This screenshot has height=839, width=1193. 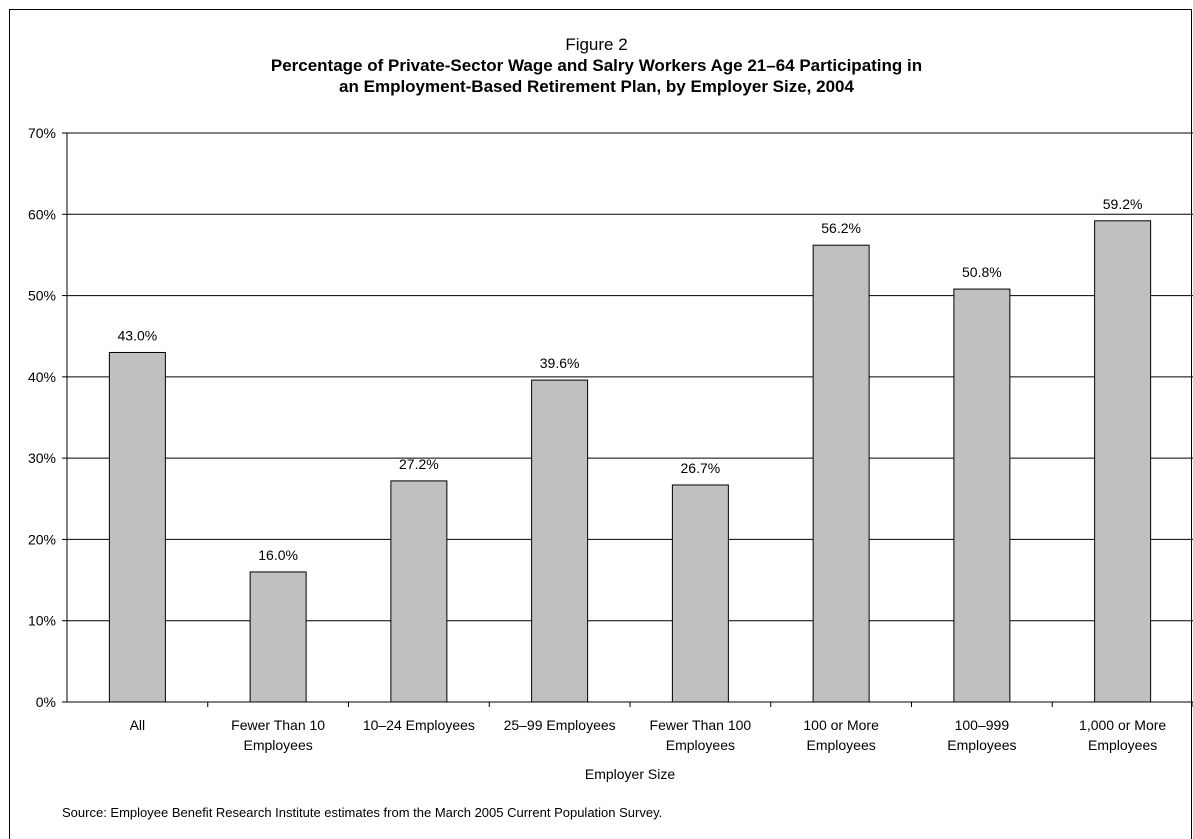 I want to click on x-tick-label: 100–999, so click(x=982, y=725).